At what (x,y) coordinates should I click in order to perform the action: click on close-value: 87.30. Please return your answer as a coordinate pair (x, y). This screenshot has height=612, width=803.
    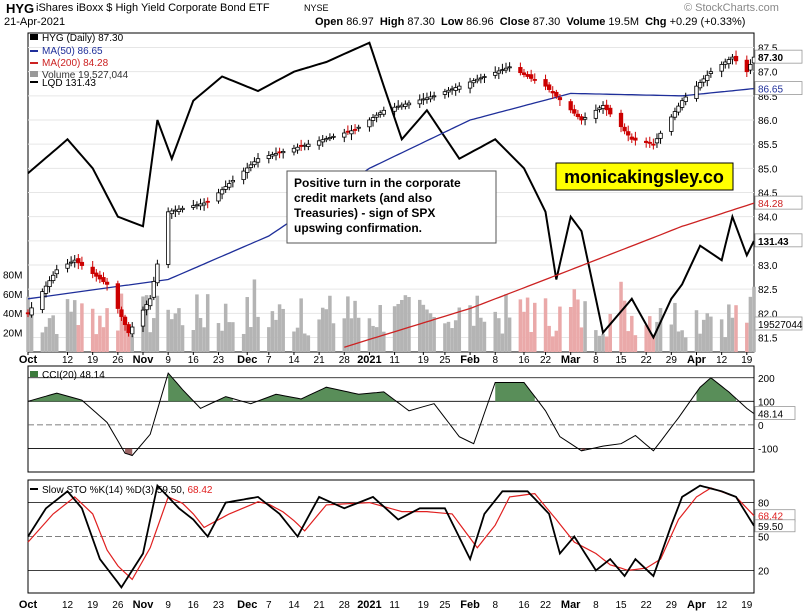
    Looking at the image, I should click on (546, 22).